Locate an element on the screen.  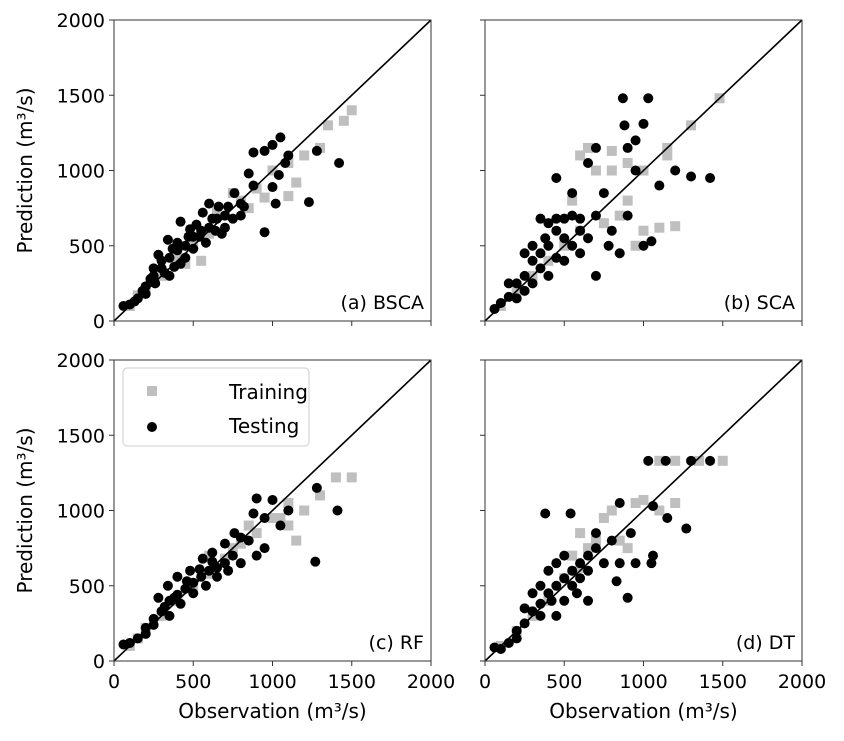
panel-label: (b) SCA is located at coordinates (759, 303).